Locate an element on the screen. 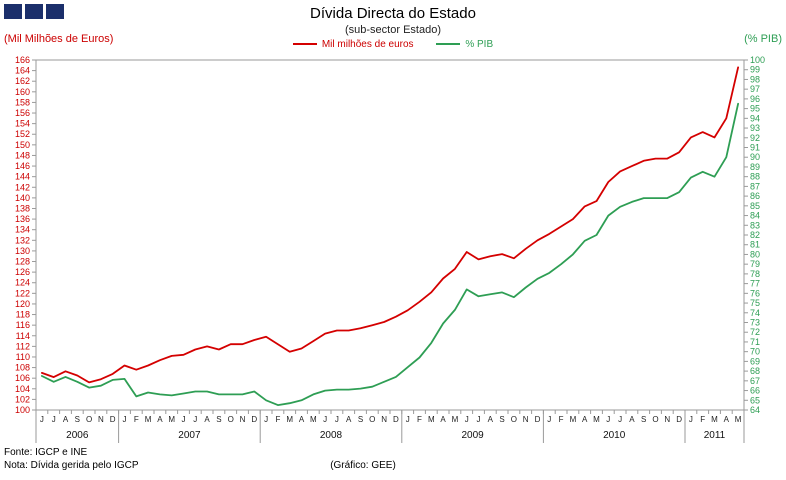 Image resolution: width=786 pixels, height=480 pixels. left-axis-tick-label: 136 is located at coordinates (22, 219).